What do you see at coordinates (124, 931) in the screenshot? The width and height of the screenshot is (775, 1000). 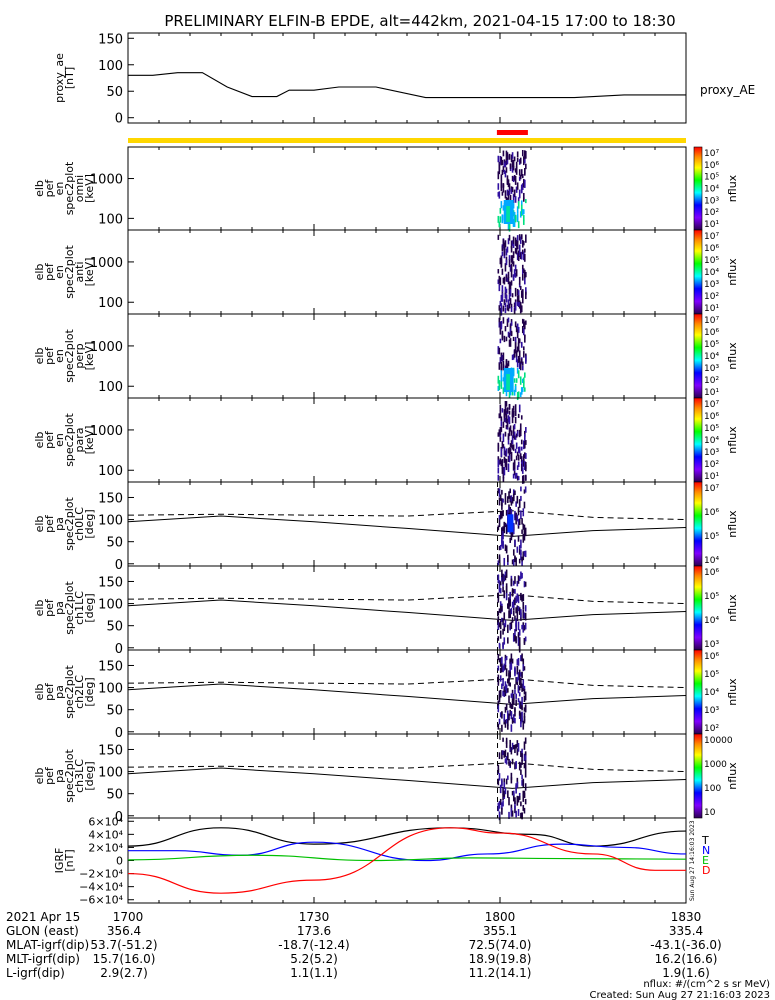 I see `orbit-value: 356.4` at bounding box center [124, 931].